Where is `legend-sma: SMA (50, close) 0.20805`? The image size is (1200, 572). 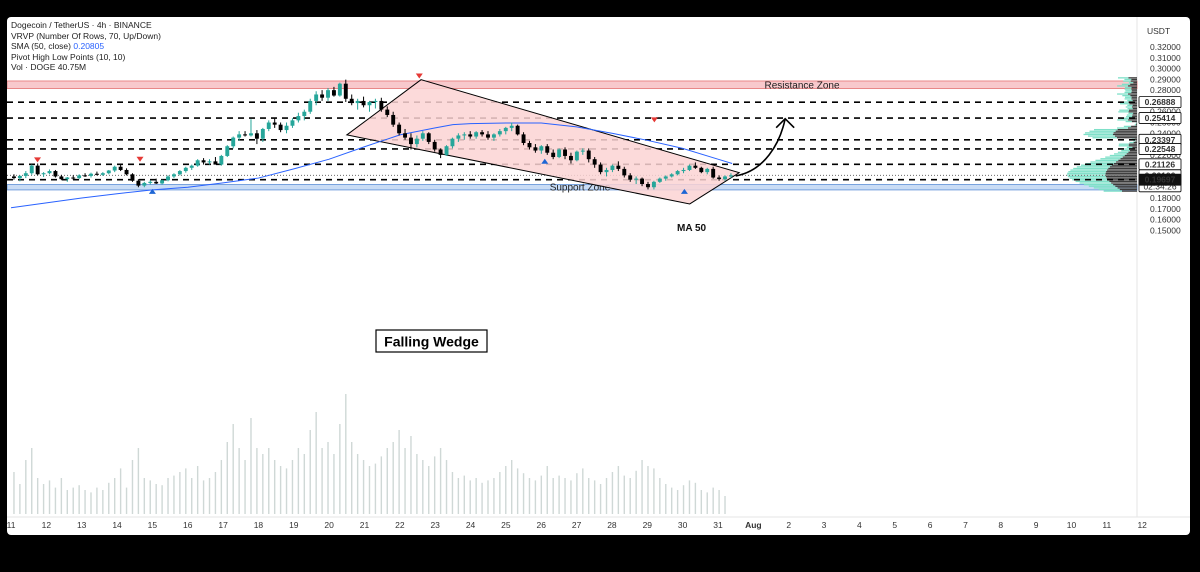
legend-sma: SMA (50, close) 0.20805 is located at coordinates (86, 46).